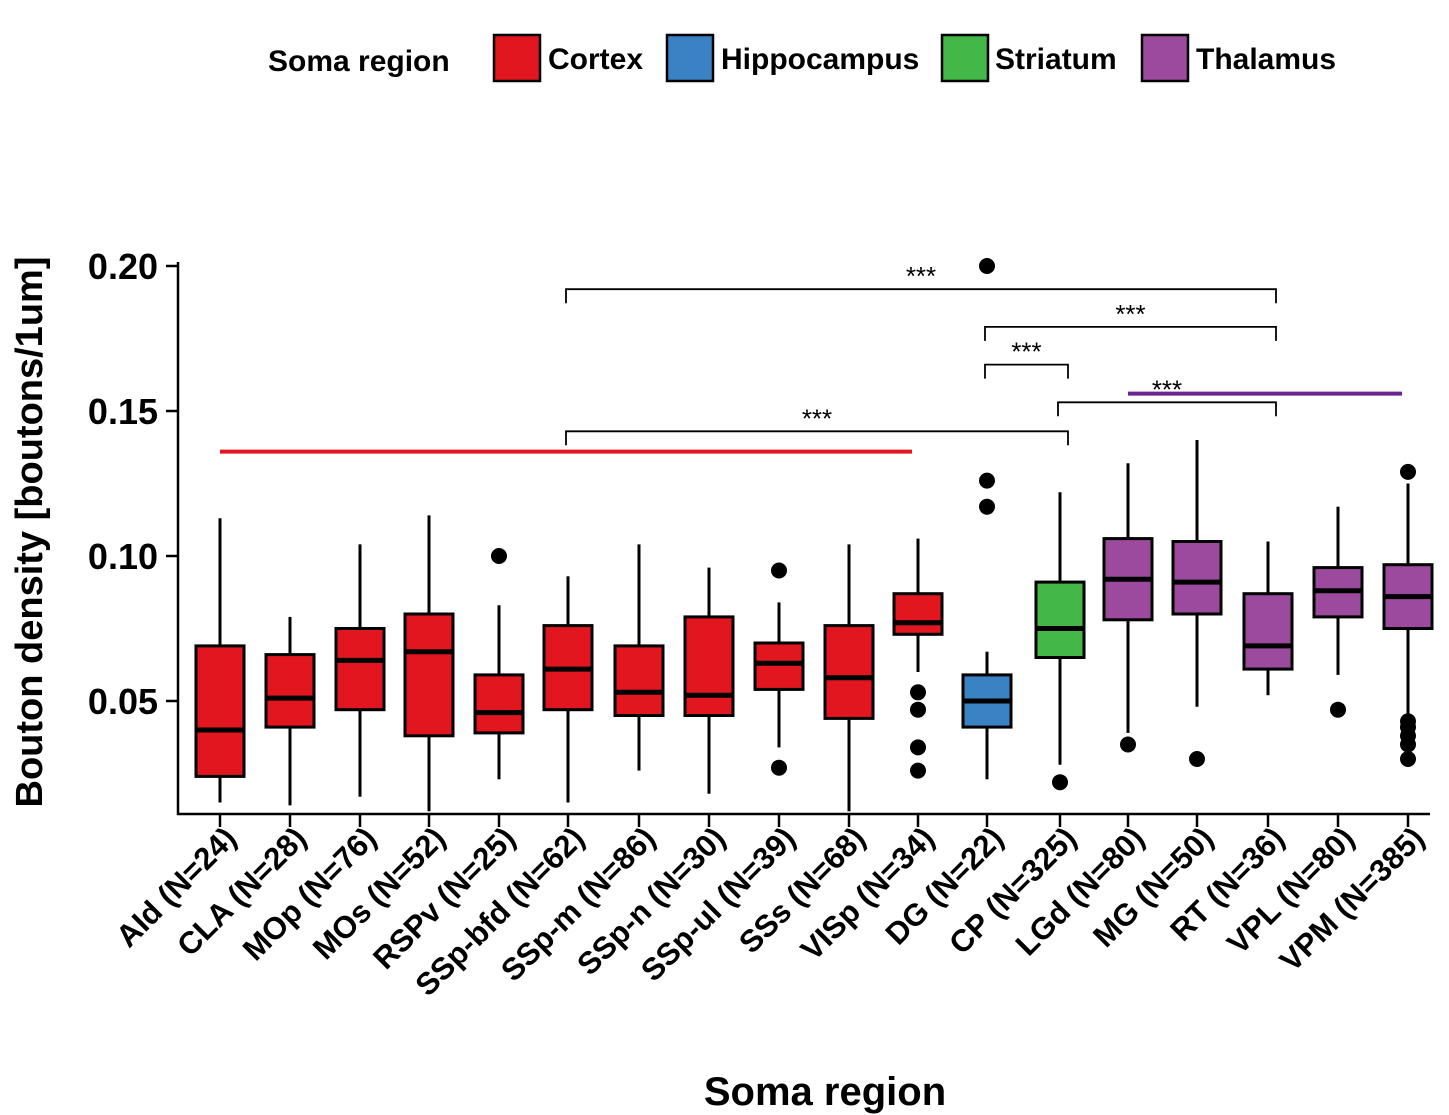 This screenshot has width=1449, height=1115. Describe the element at coordinates (1056, 59) in the screenshot. I see `legend-label-striatum: Striatum` at that location.